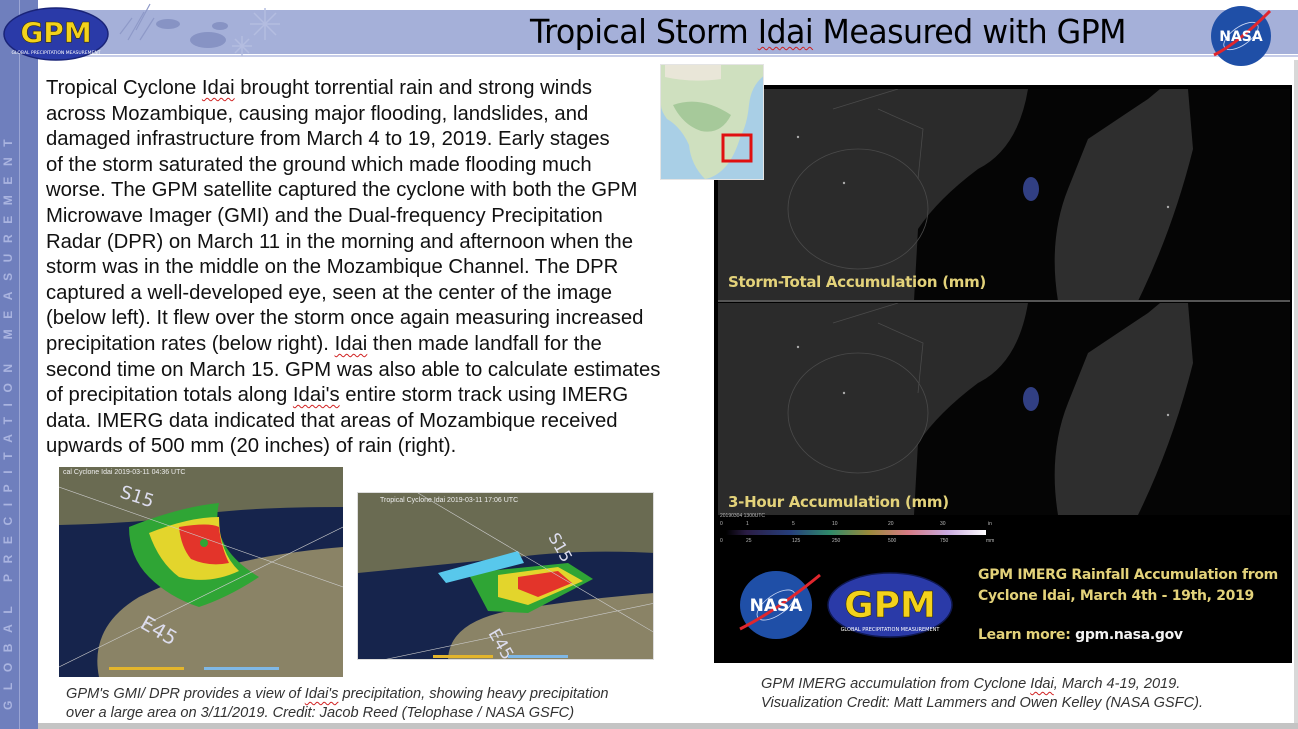  I want to click on three-hour-map: 3-Hour Accumulation (mm), so click(1004, 409).